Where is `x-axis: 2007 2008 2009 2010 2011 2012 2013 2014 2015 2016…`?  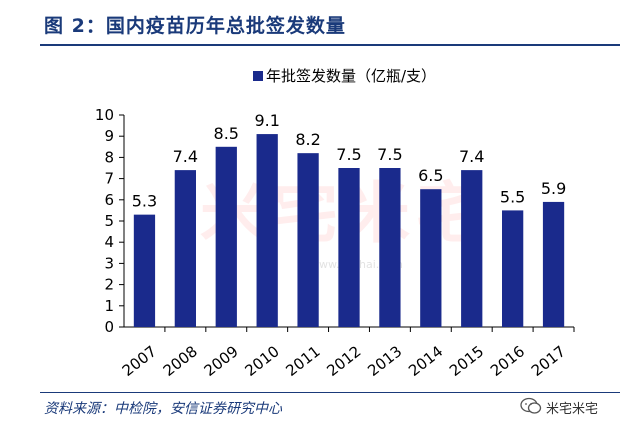 x-axis: 2007 2008 2009 2010 2011 2012 2013 2014 2015 2016… is located at coordinates (347, 353).